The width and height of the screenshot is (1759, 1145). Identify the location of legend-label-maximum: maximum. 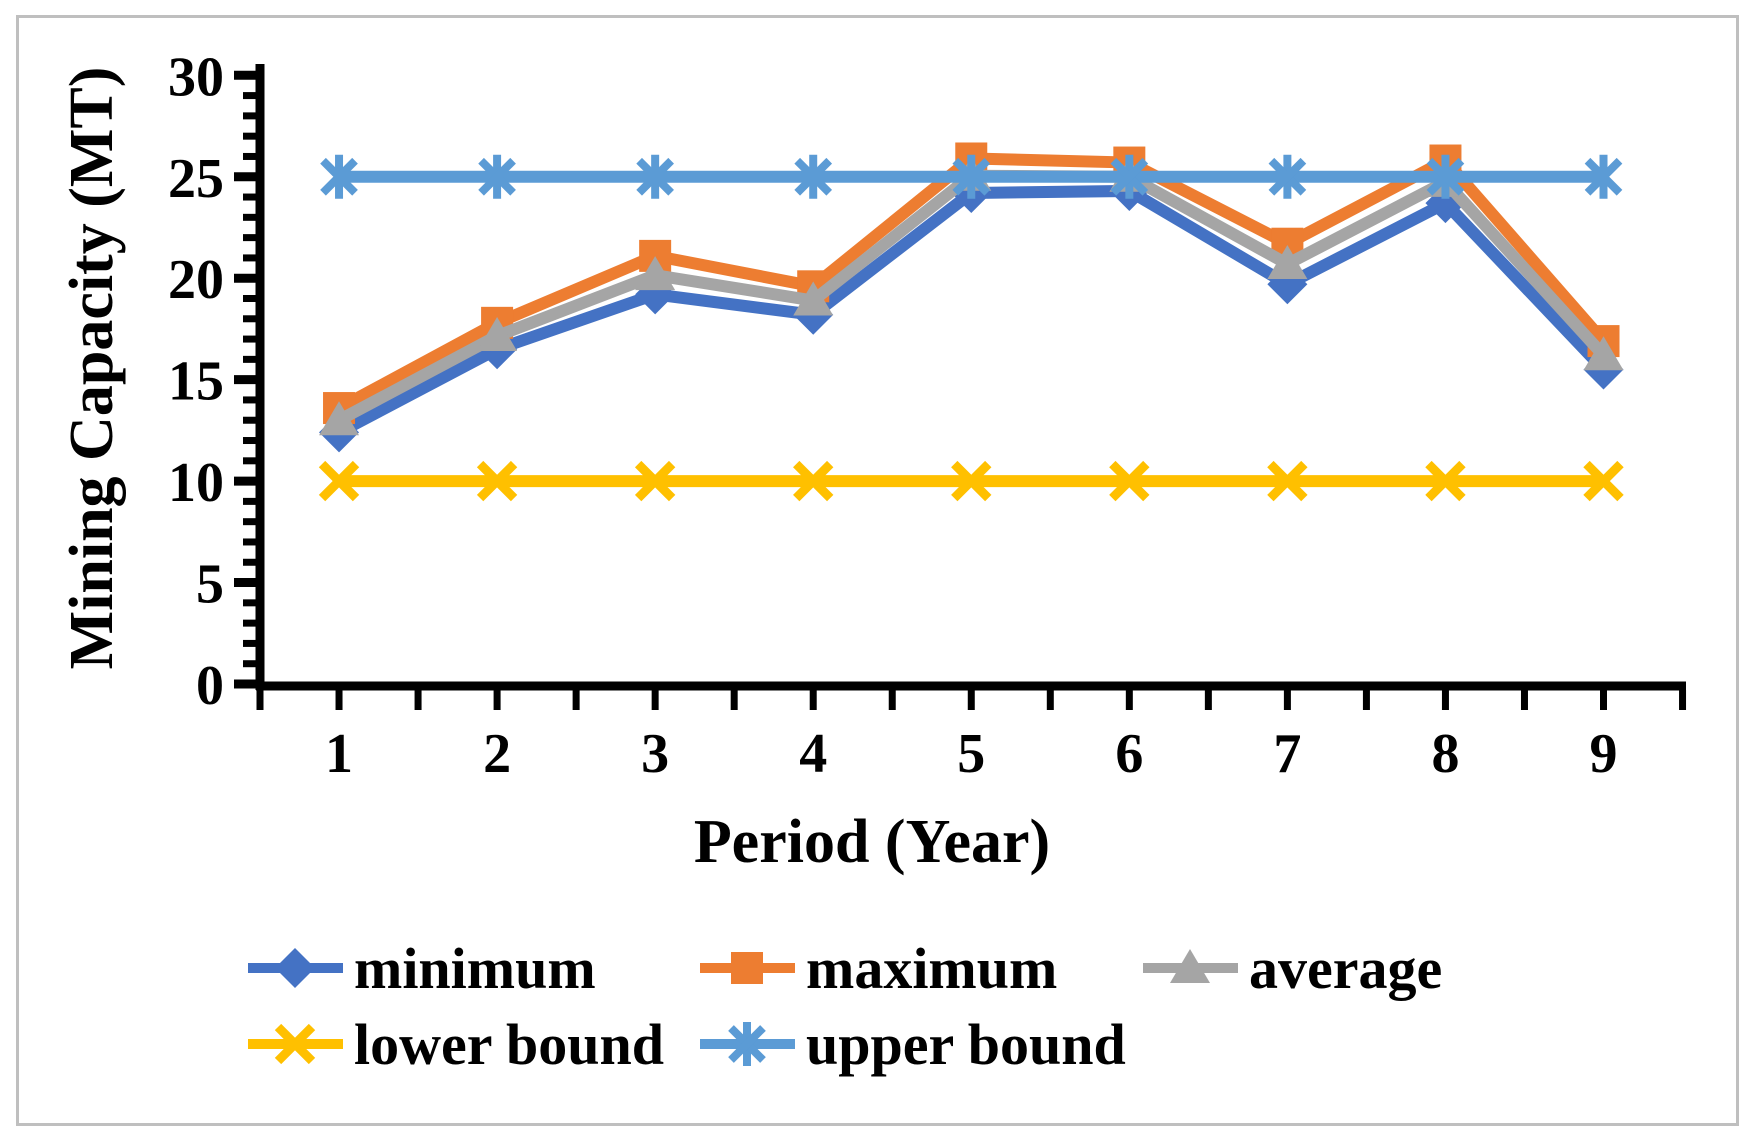
(931, 968).